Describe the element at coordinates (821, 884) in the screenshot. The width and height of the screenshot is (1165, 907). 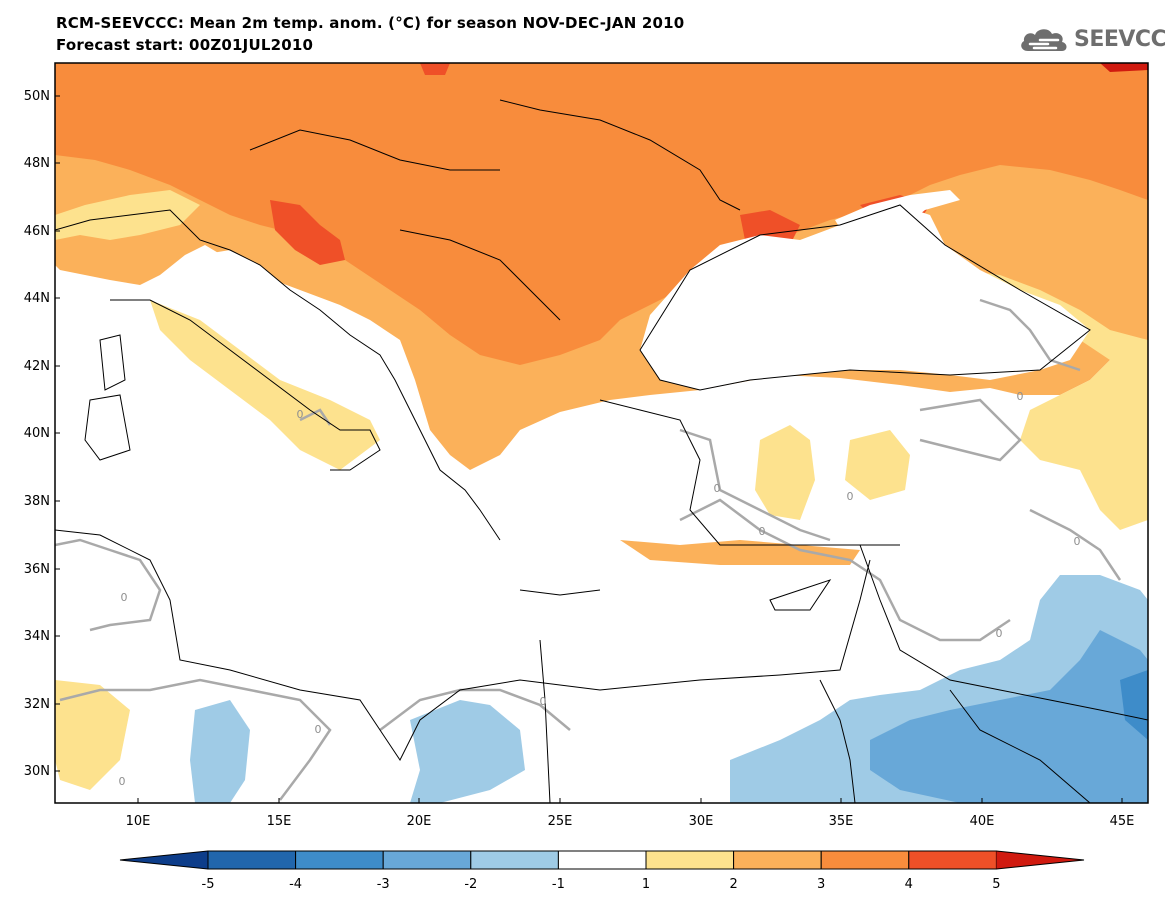
I see `colorbar-label: 3` at that location.